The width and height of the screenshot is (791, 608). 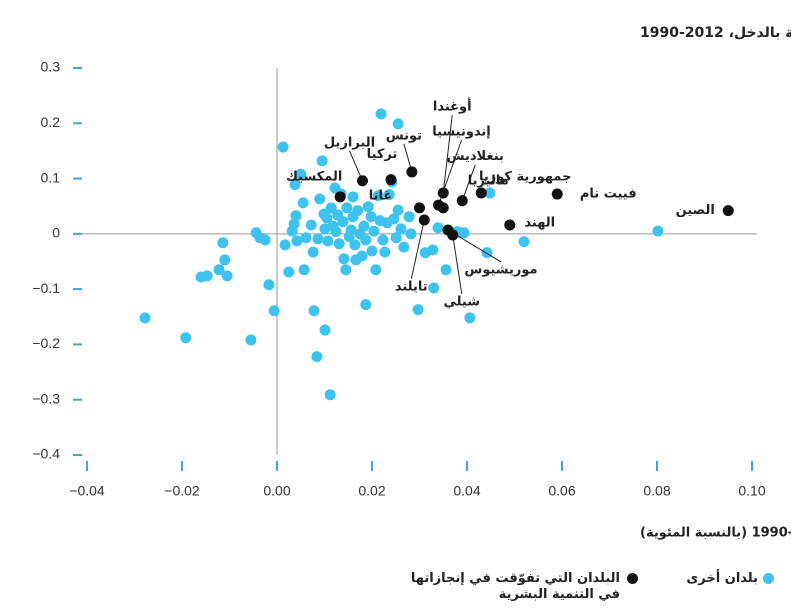 What do you see at coordinates (46, 454) in the screenshot?
I see `y-tick-label: −0.4` at bounding box center [46, 454].